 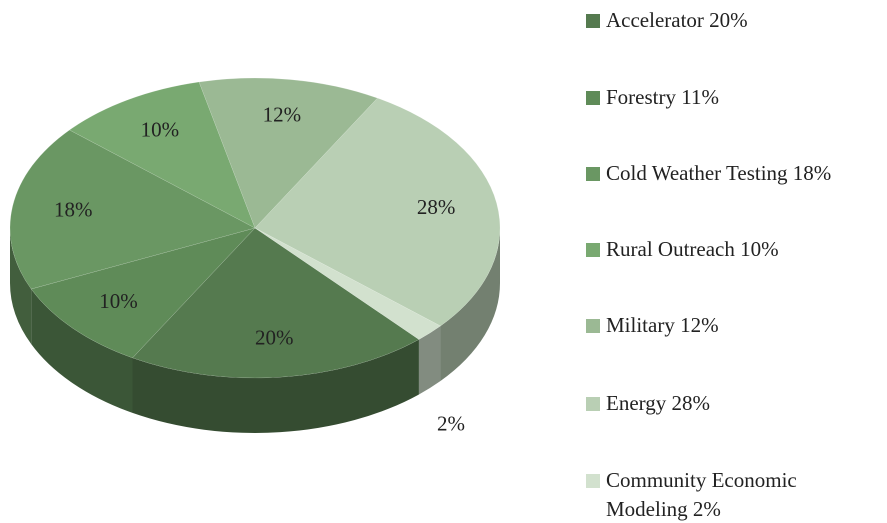 What do you see at coordinates (436, 207) in the screenshot?
I see `data-label: 28%` at bounding box center [436, 207].